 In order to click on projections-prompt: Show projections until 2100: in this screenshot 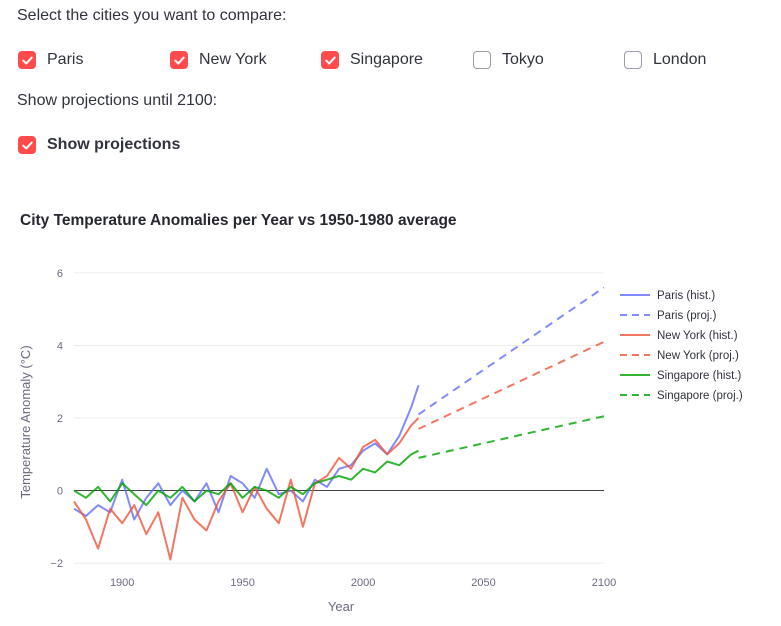, I will do `click(117, 100)`.